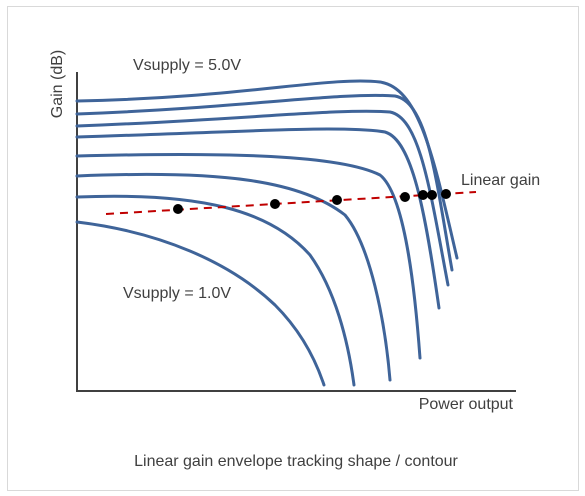 Image resolution: width=585 pixels, height=496 pixels. Describe the element at coordinates (177, 293) in the screenshot. I see `bottom-curve-label: Vsupply = 1.0V` at that location.